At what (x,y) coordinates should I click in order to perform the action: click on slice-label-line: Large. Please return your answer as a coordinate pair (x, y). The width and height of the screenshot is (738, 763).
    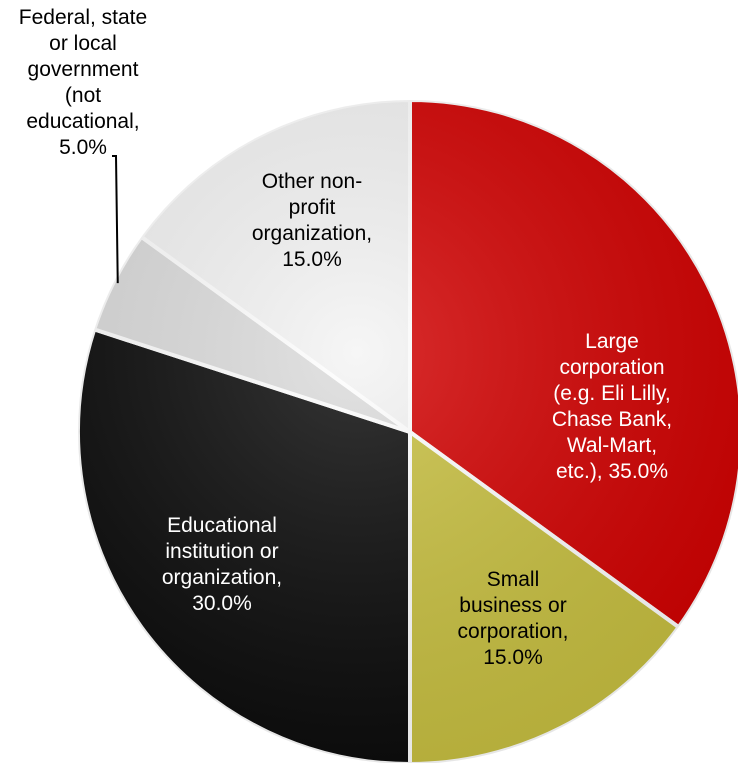
    Looking at the image, I should click on (612, 341).